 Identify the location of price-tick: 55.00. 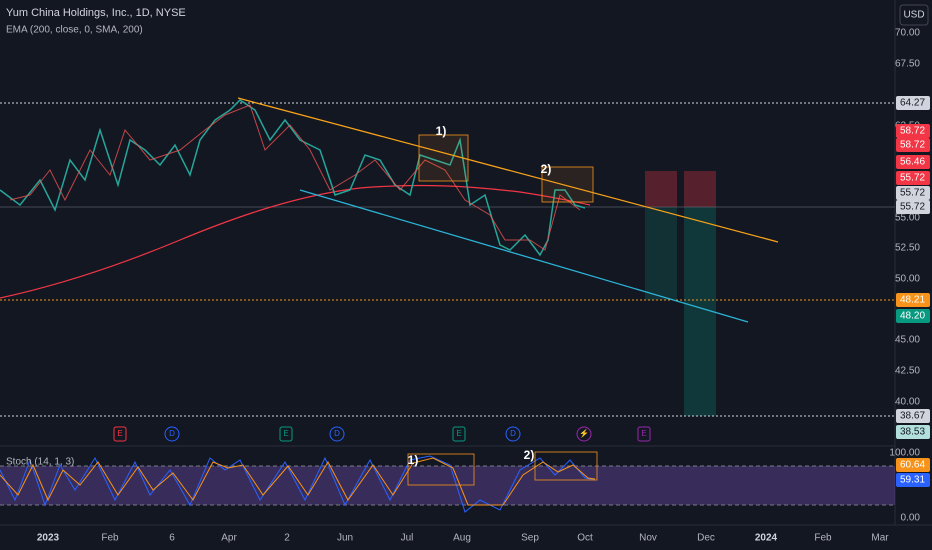
(907, 218).